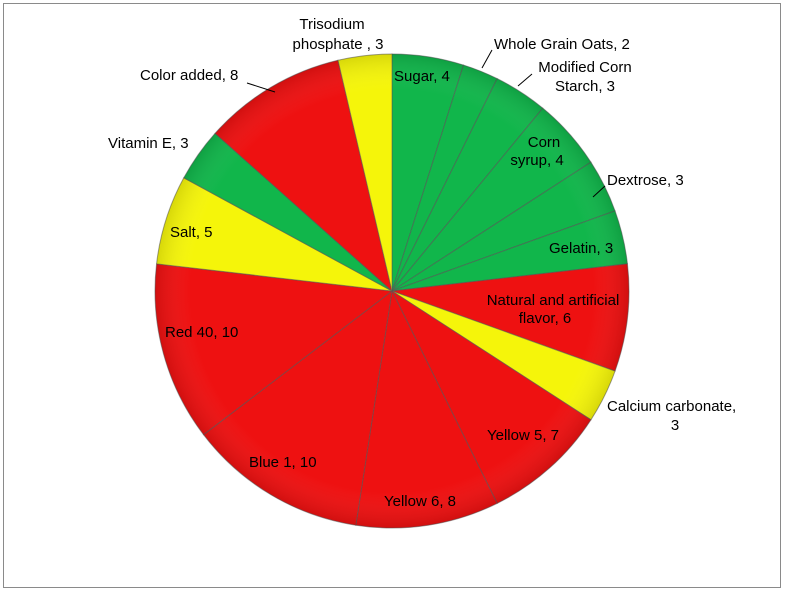  What do you see at coordinates (671, 406) in the screenshot?
I see `data-label: Calcium carbonate,` at bounding box center [671, 406].